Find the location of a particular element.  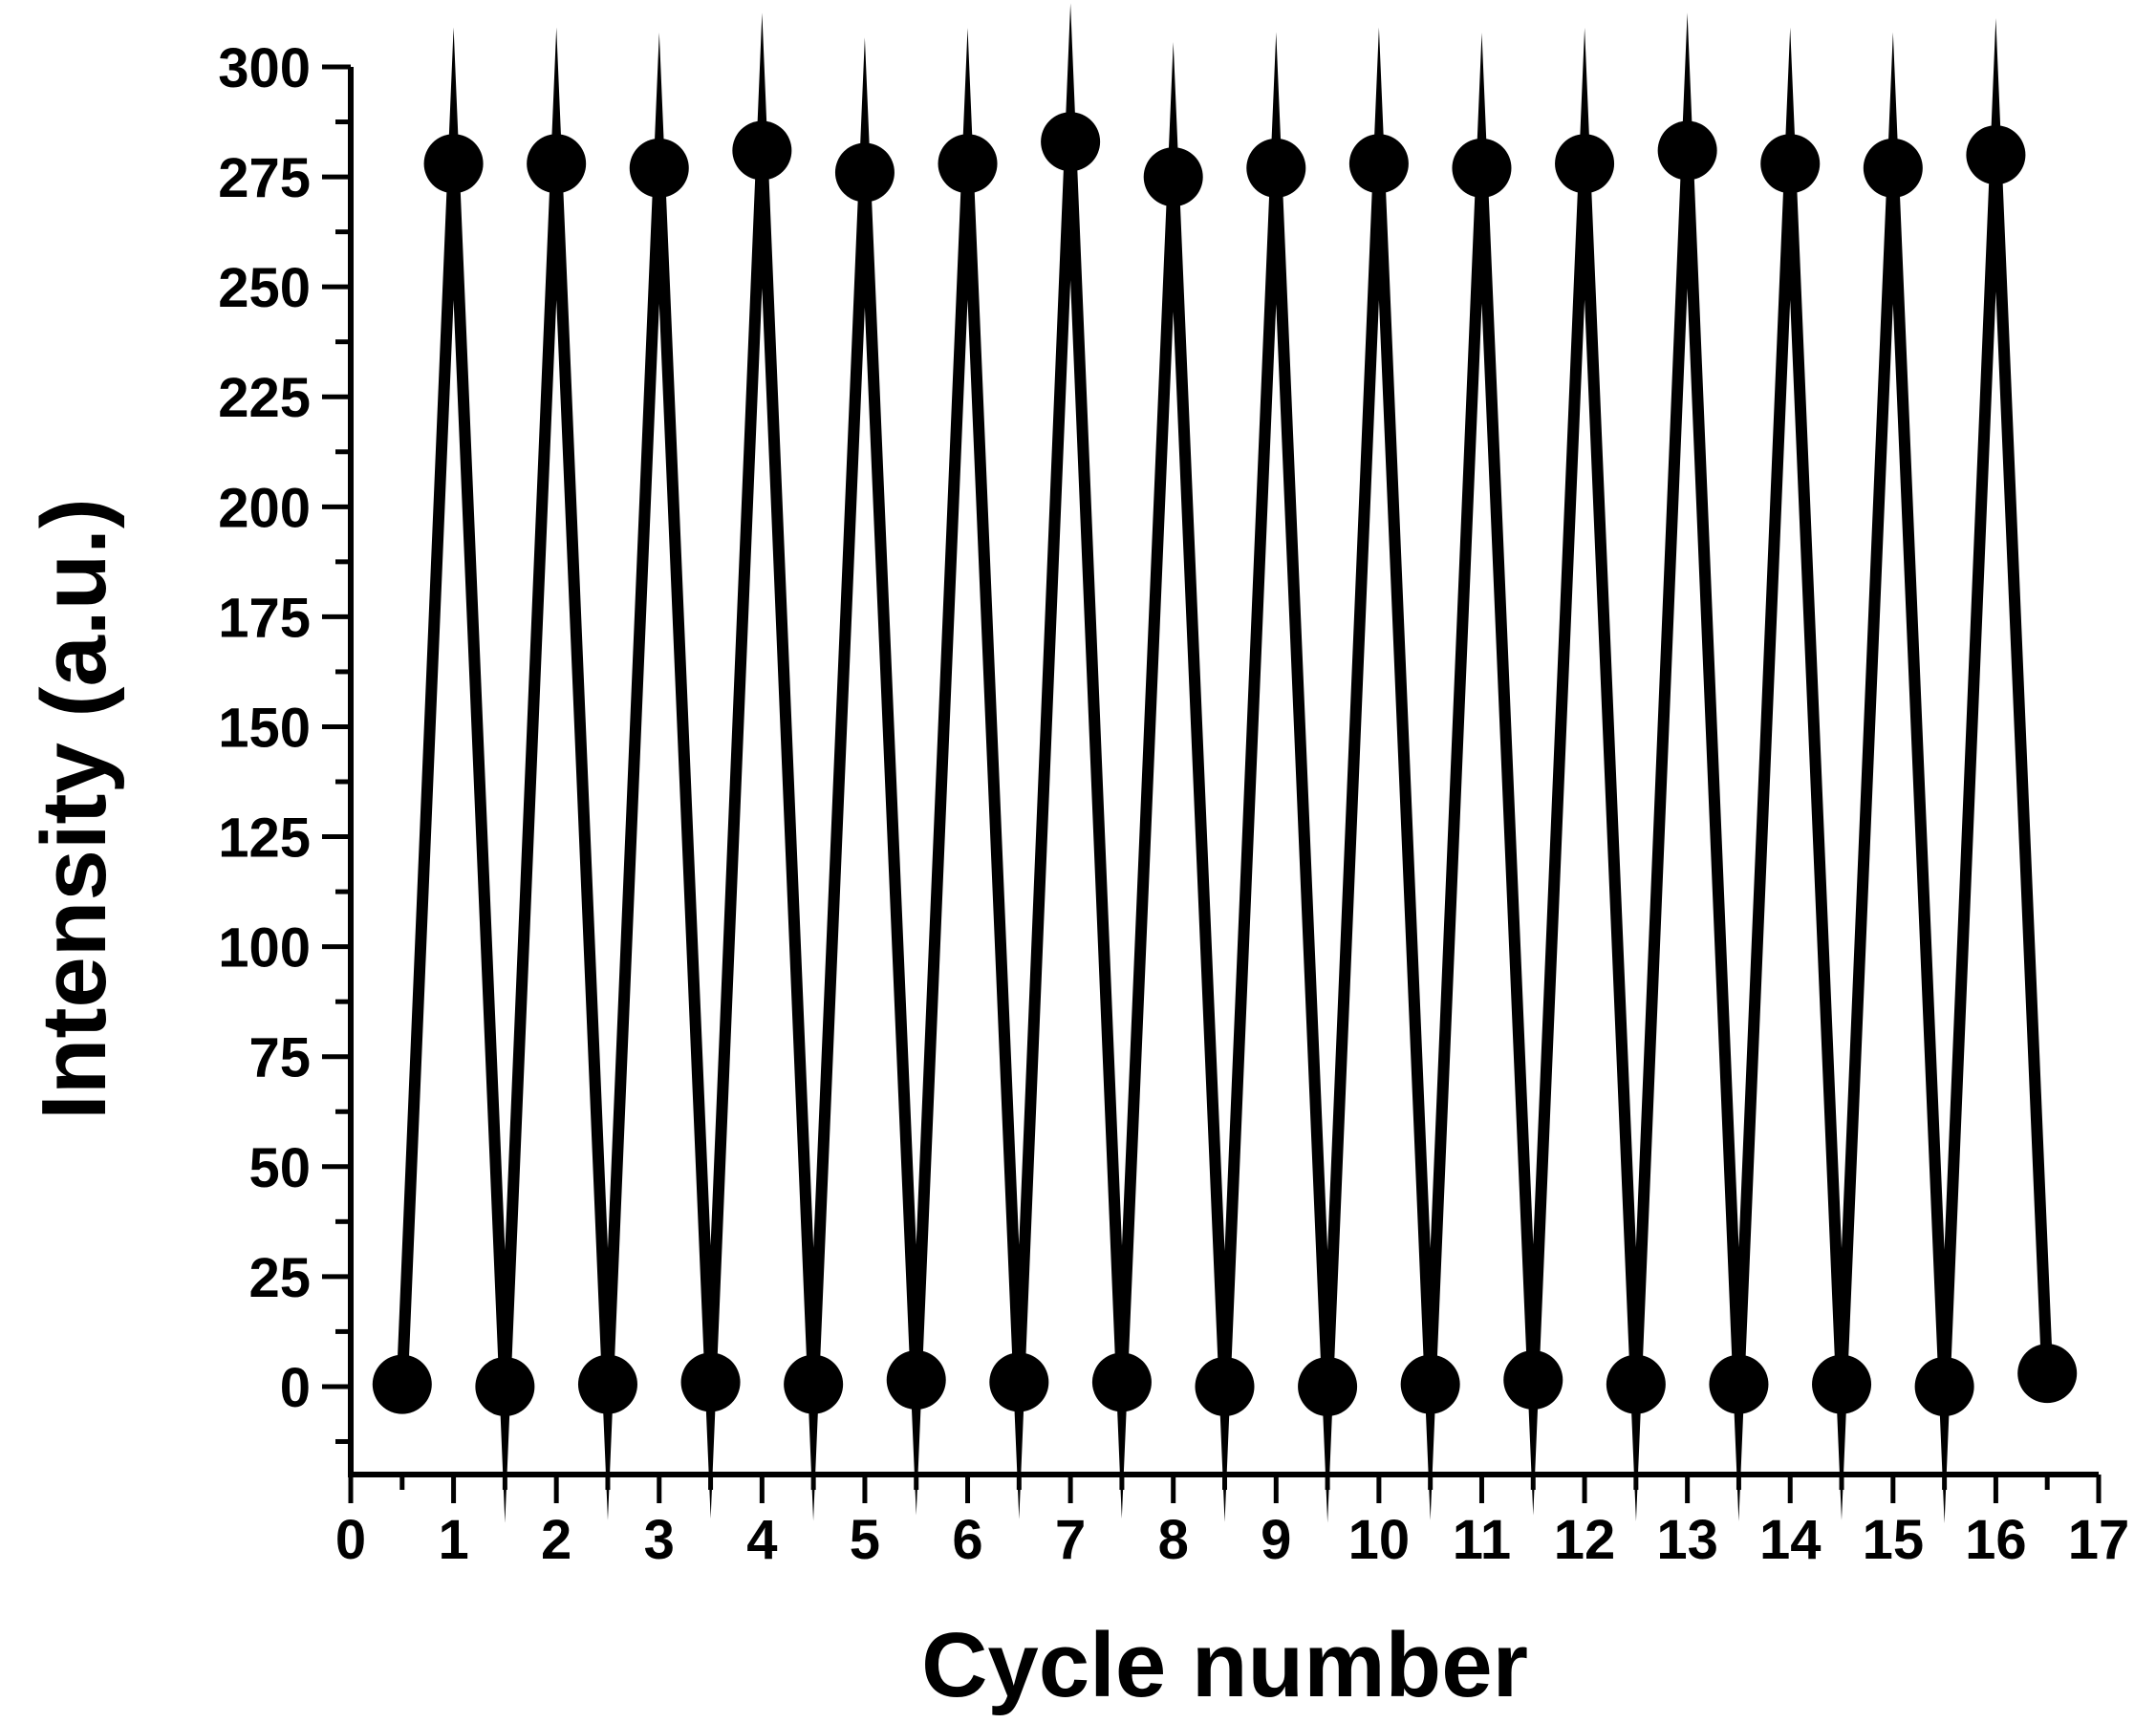

x-axis-title: Cycle number is located at coordinates (1224, 1665).